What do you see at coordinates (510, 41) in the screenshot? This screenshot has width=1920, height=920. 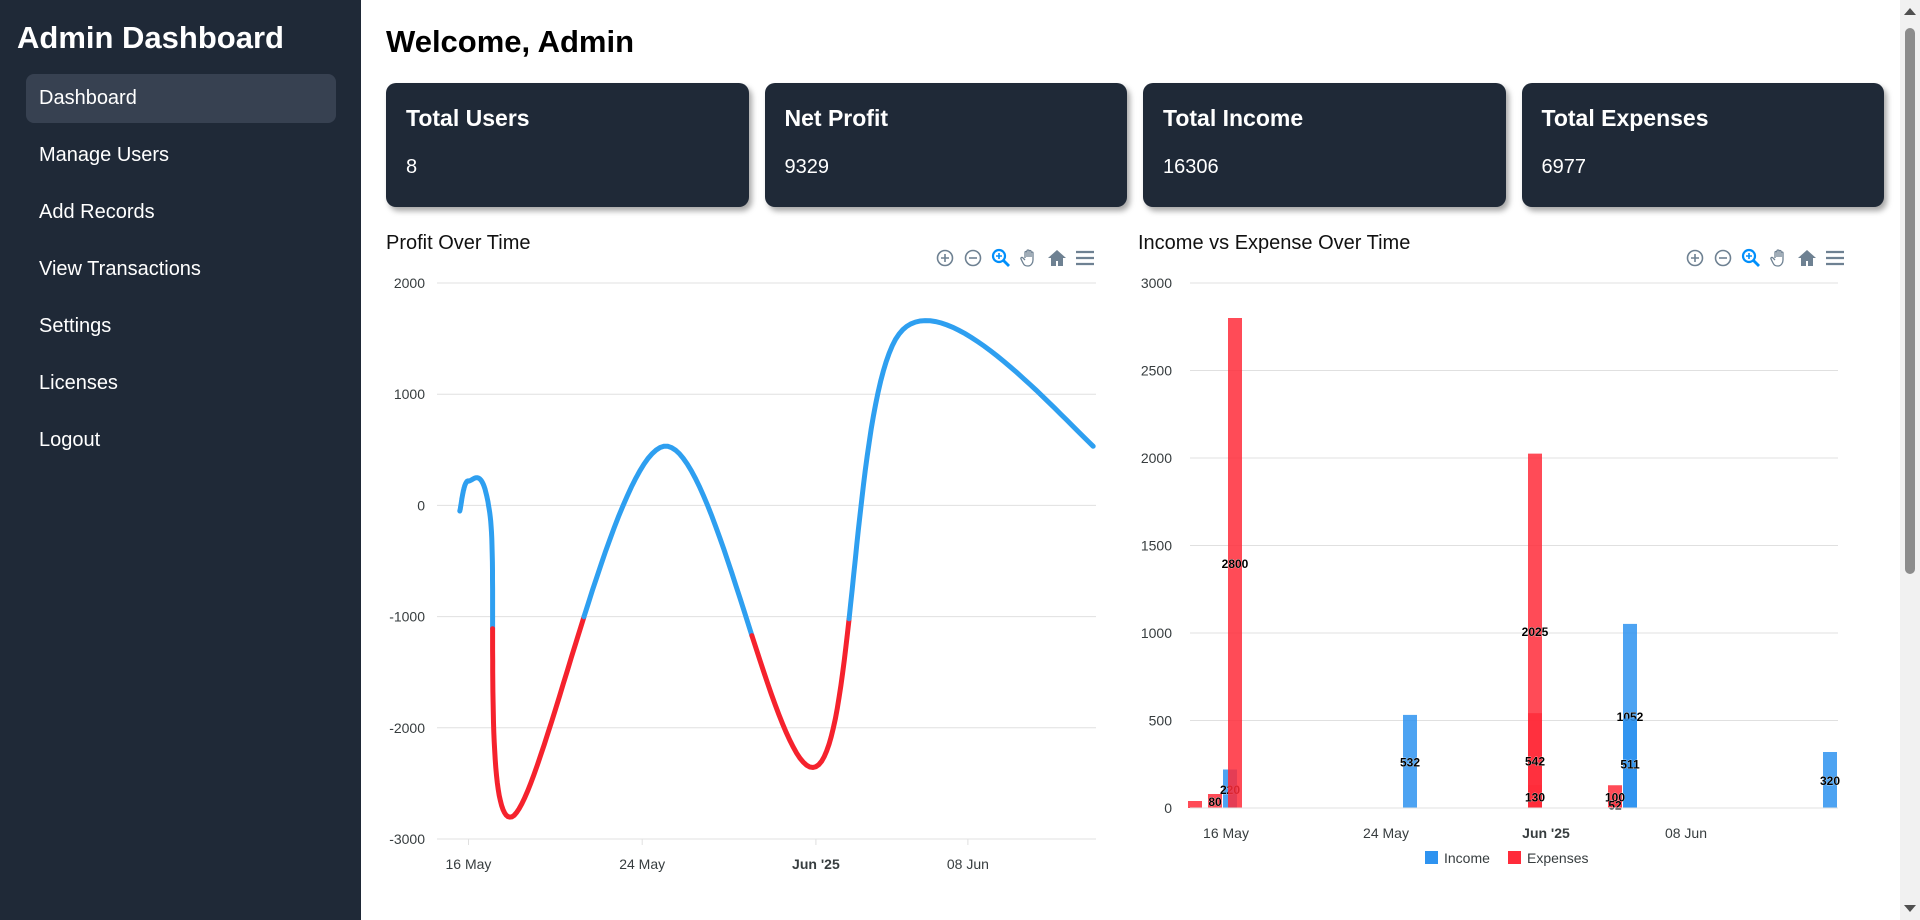 I see `page-title: Welcome, Admin` at bounding box center [510, 41].